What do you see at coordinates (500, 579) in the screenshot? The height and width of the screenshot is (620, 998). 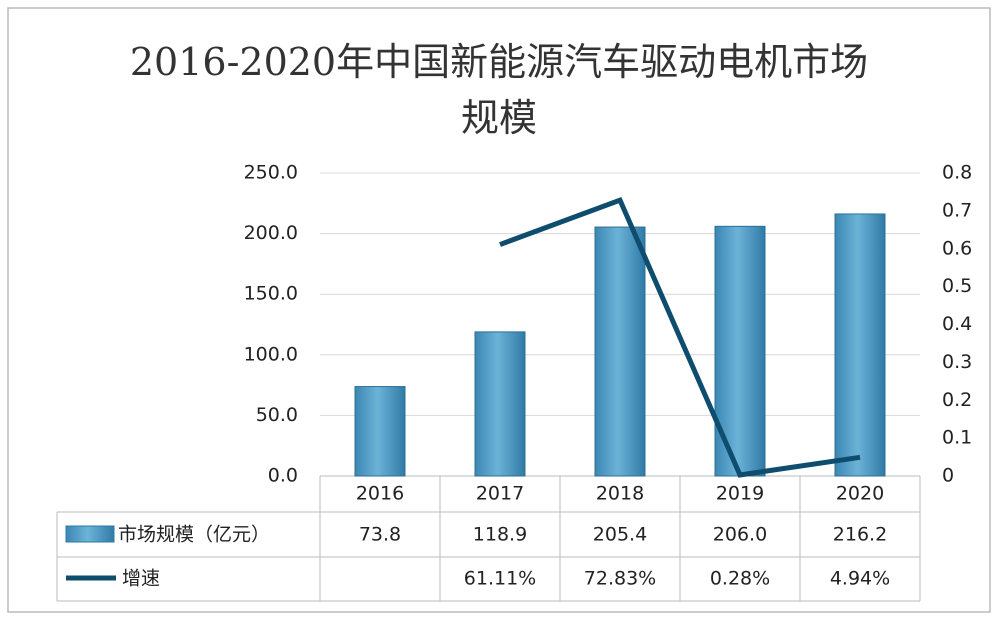 I see `table-value: 61.11%` at bounding box center [500, 579].